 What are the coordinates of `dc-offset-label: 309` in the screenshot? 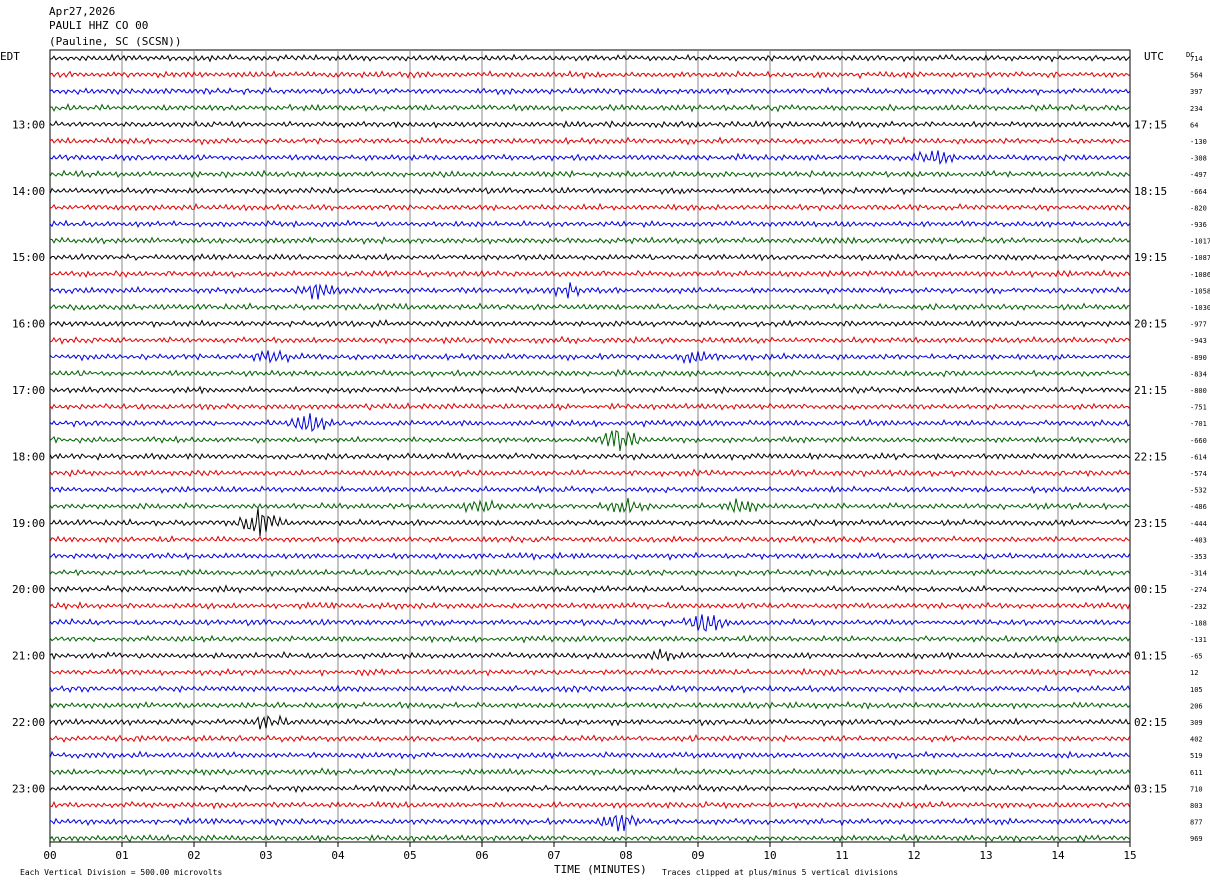 It's located at (1196, 723).